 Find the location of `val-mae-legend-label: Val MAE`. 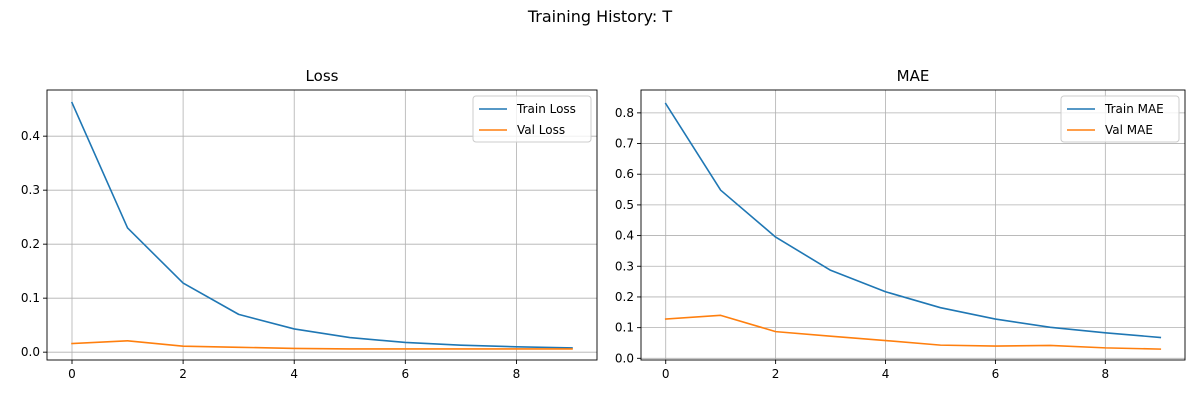

val-mae-legend-label: Val MAE is located at coordinates (1129, 130).